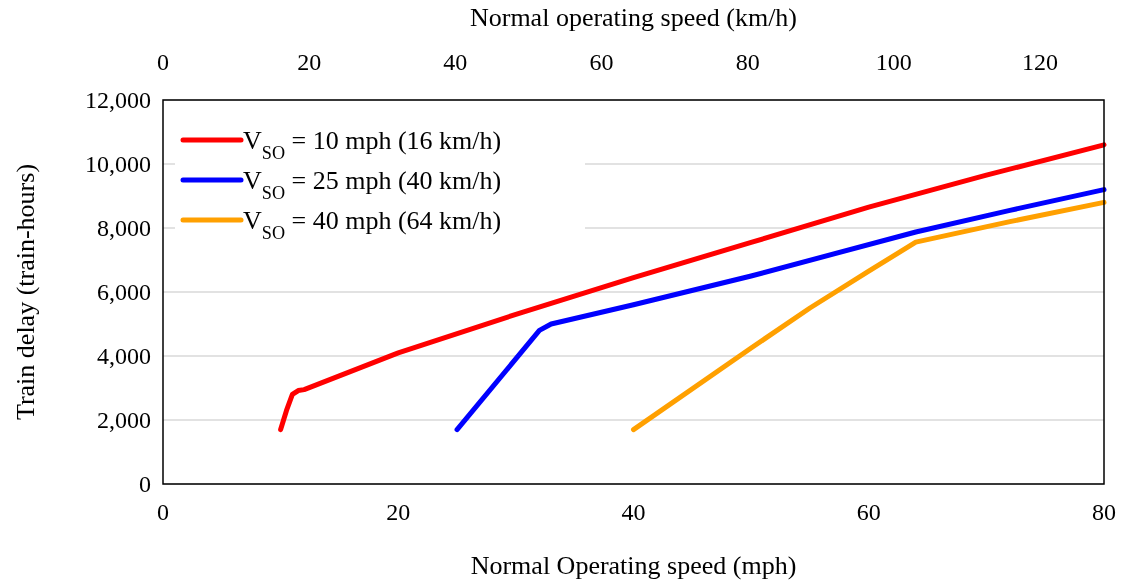 This screenshot has width=1123, height=580. Describe the element at coordinates (1040, 62) in the screenshot. I see `x2-tick-label: 120` at that location.